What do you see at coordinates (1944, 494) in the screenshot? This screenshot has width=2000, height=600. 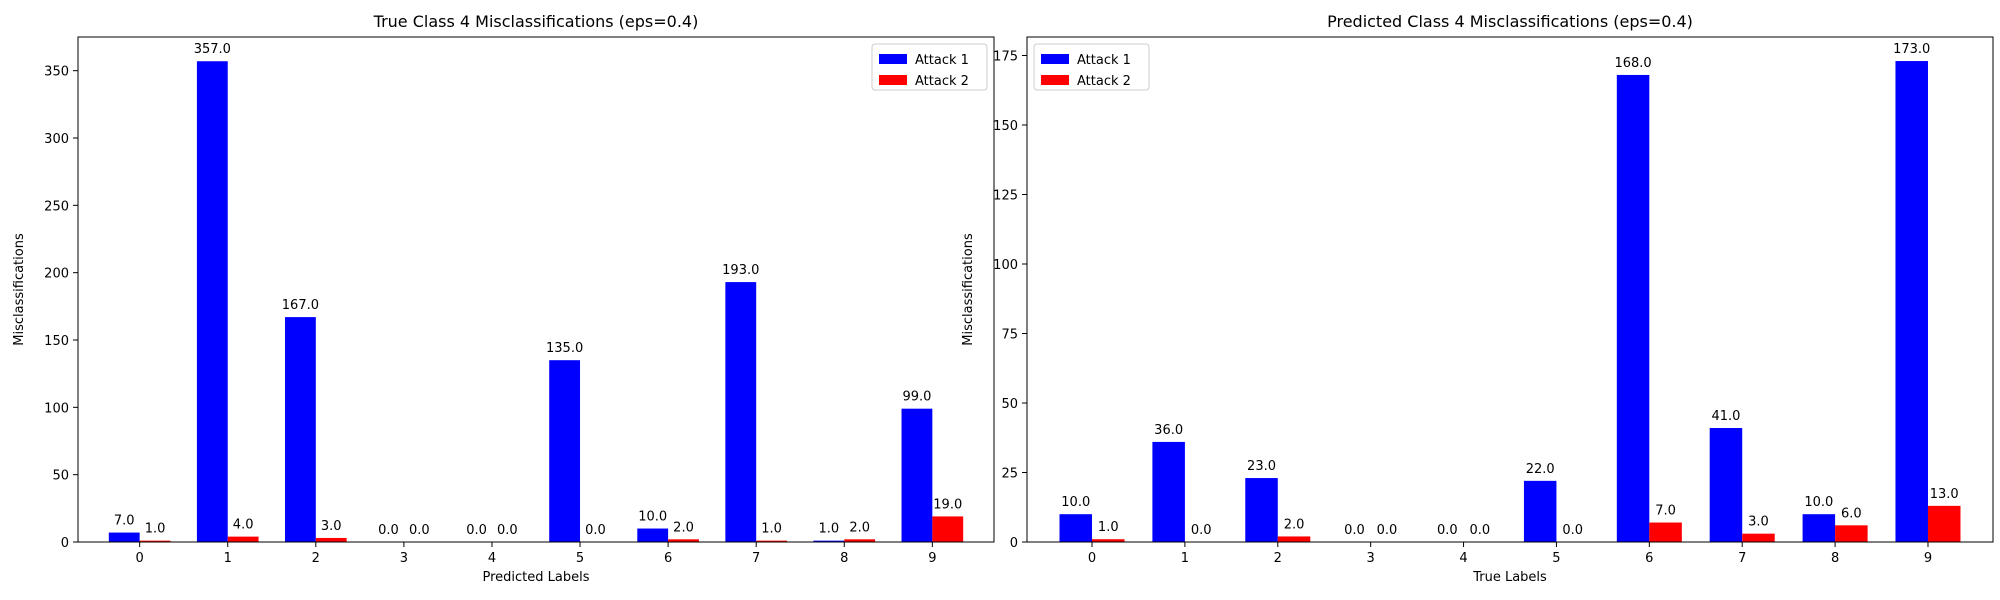 I see `chart-2-data-label-series2-9: 13.0` at bounding box center [1944, 494].